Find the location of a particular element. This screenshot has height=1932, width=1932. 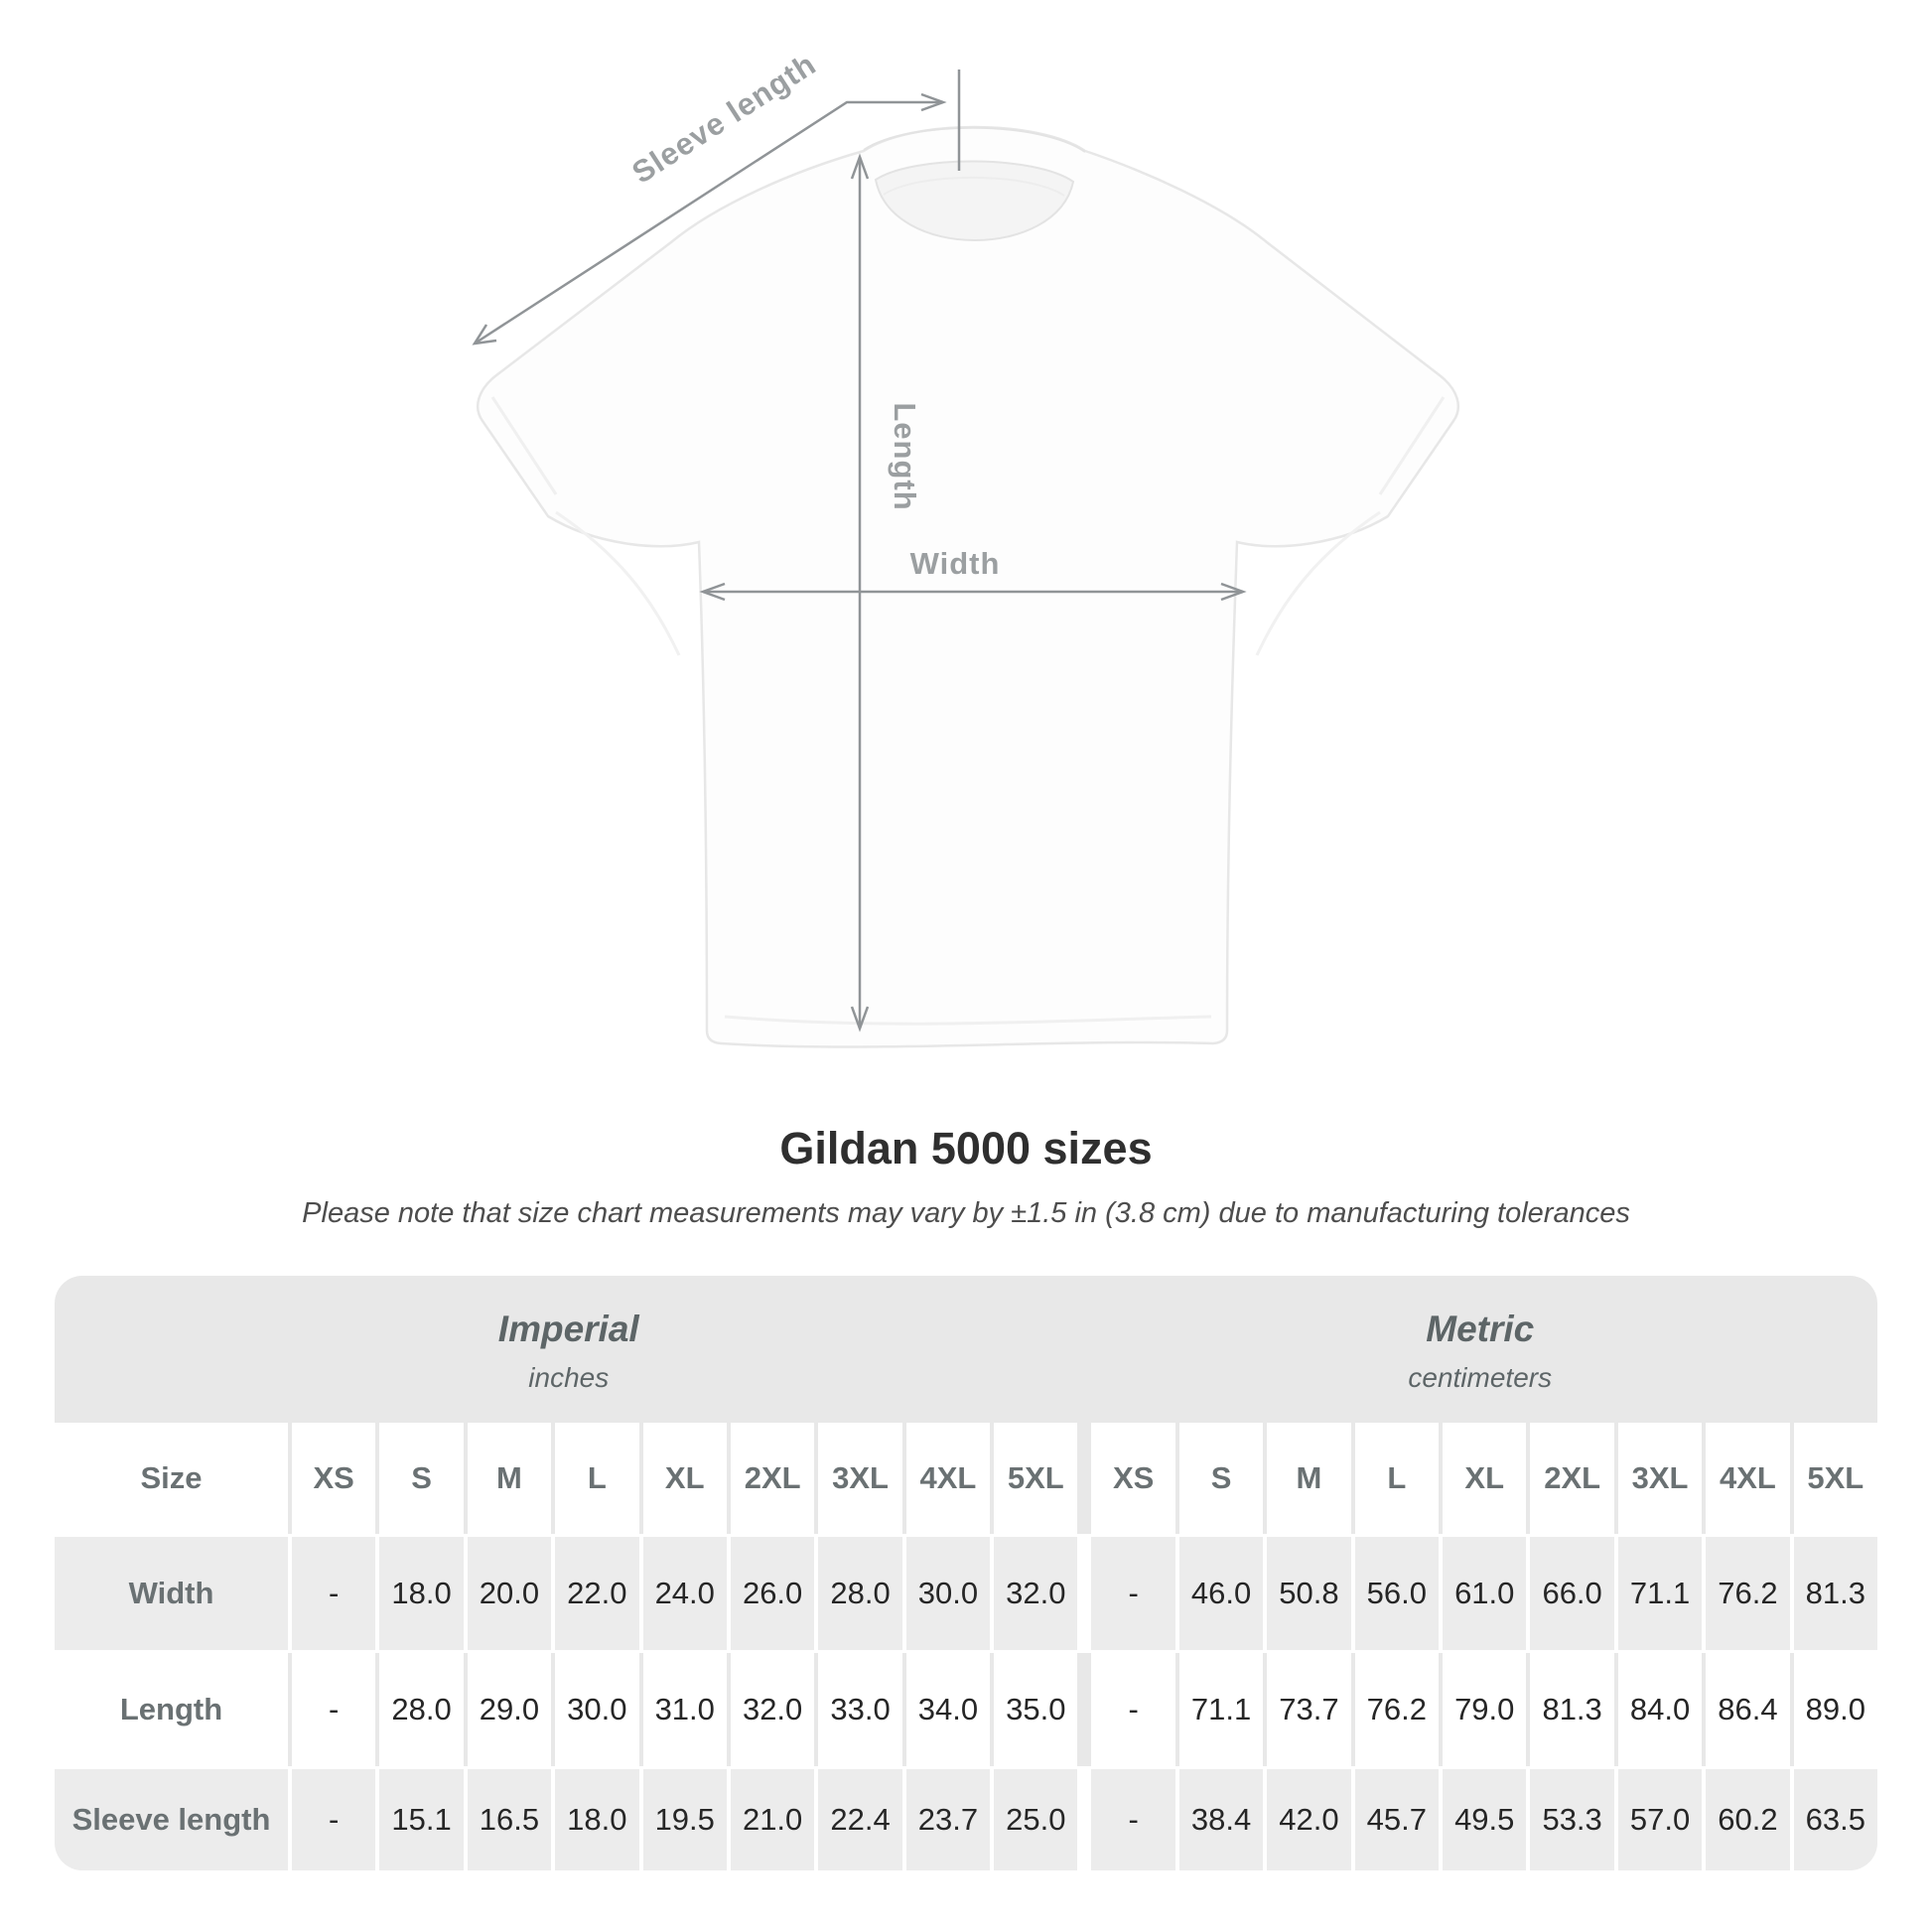

length-imperial-5xl: 35.0 is located at coordinates (1036, 1709).